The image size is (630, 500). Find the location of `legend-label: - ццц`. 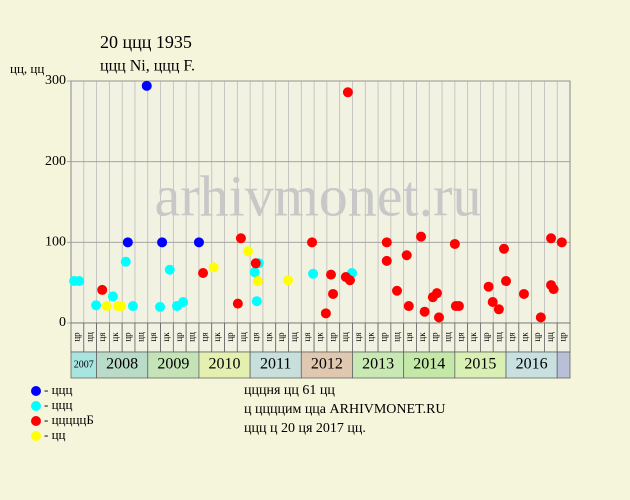

legend-label: - ццц is located at coordinates (58, 389).